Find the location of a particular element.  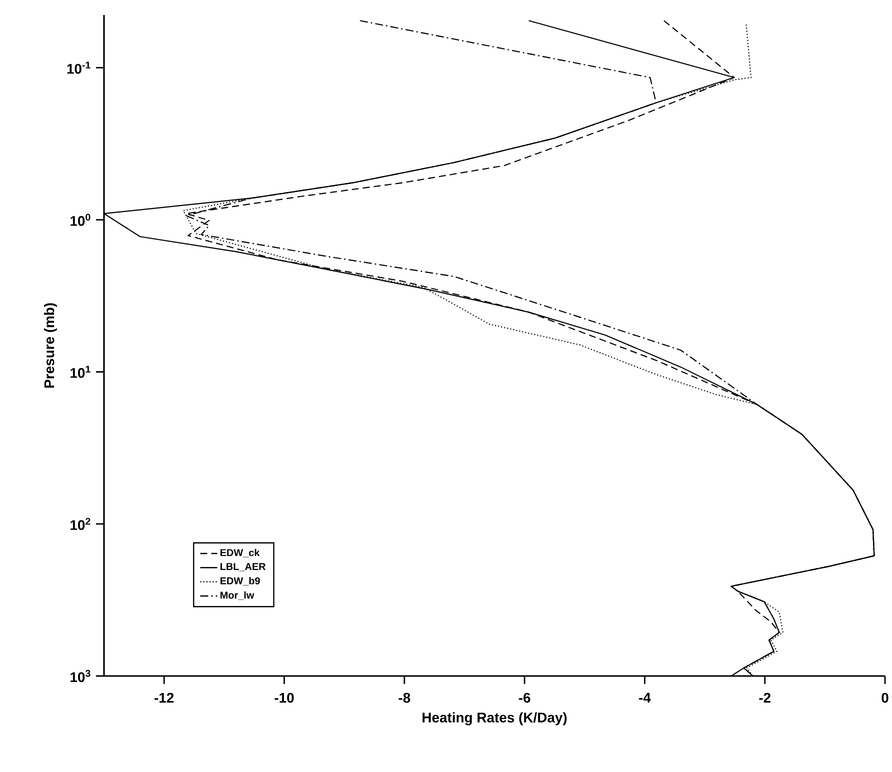

x-tick-label: 0 is located at coordinates (885, 697).